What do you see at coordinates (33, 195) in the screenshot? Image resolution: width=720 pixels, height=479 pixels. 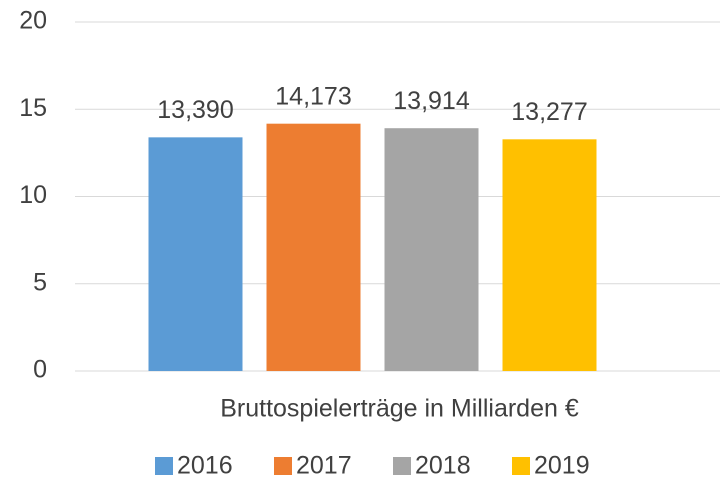 I see `y-tick-label: 10` at bounding box center [33, 195].